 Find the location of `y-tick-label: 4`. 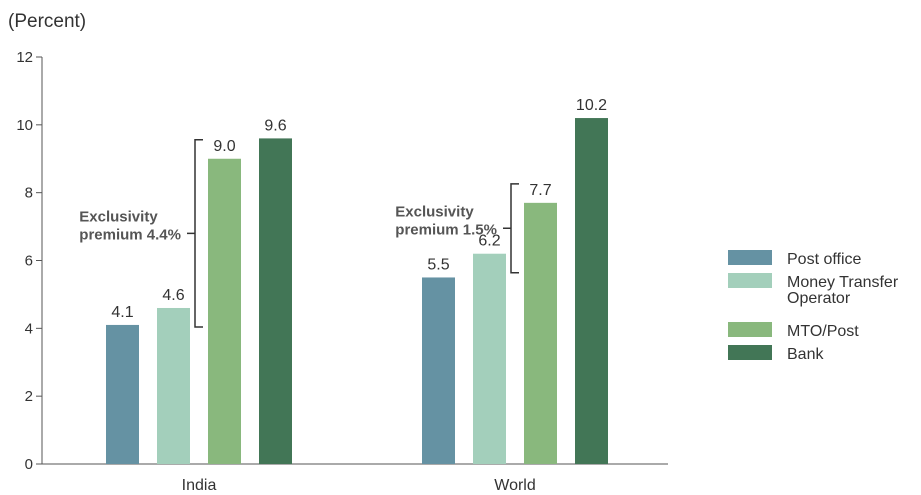

y-tick-label: 4 is located at coordinates (29, 328).